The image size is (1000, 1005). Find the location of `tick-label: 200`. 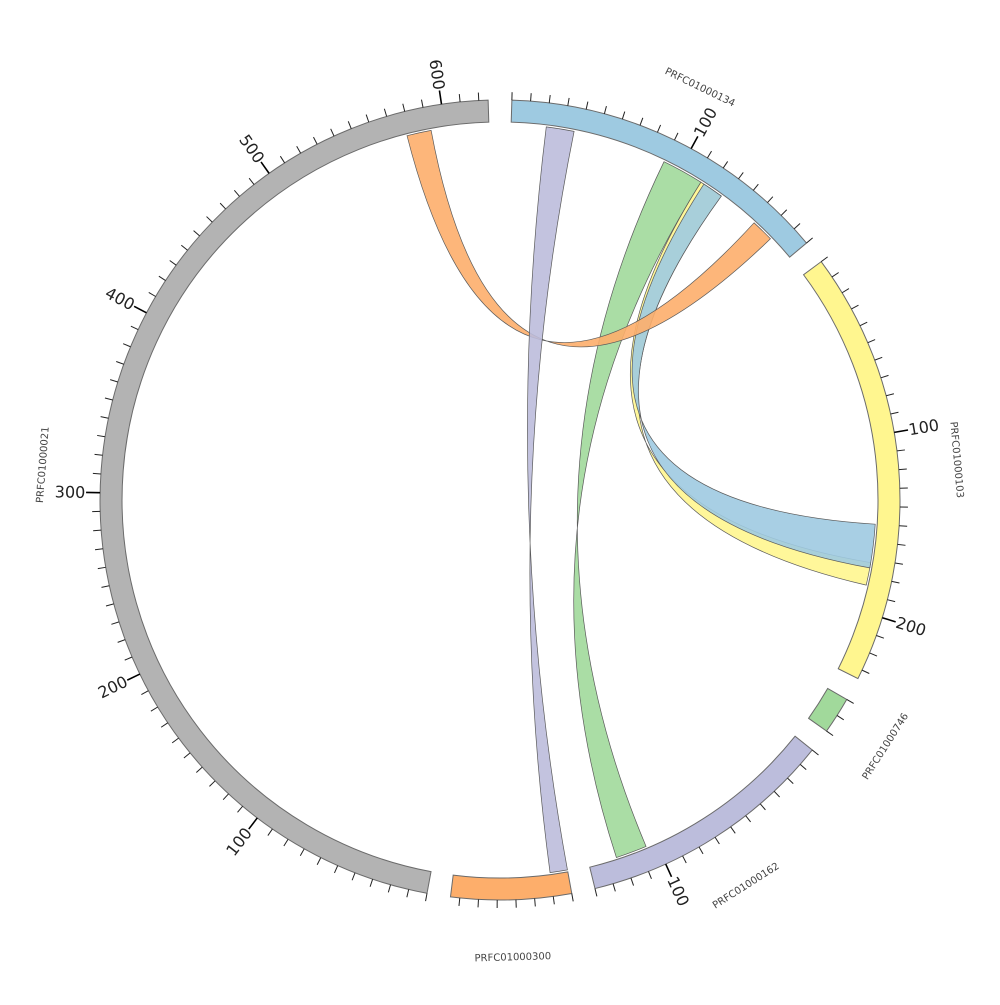

tick-label: 200 is located at coordinates (113, 687).